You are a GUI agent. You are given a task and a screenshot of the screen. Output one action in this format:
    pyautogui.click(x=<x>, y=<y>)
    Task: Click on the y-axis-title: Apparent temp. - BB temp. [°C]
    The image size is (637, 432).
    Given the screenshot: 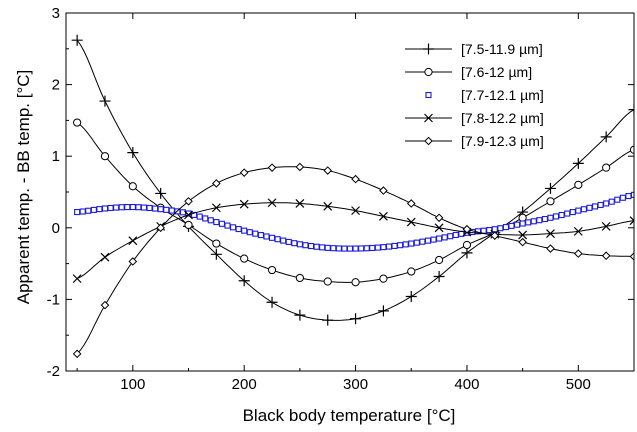 What is the action you would take?
    pyautogui.click(x=23, y=187)
    